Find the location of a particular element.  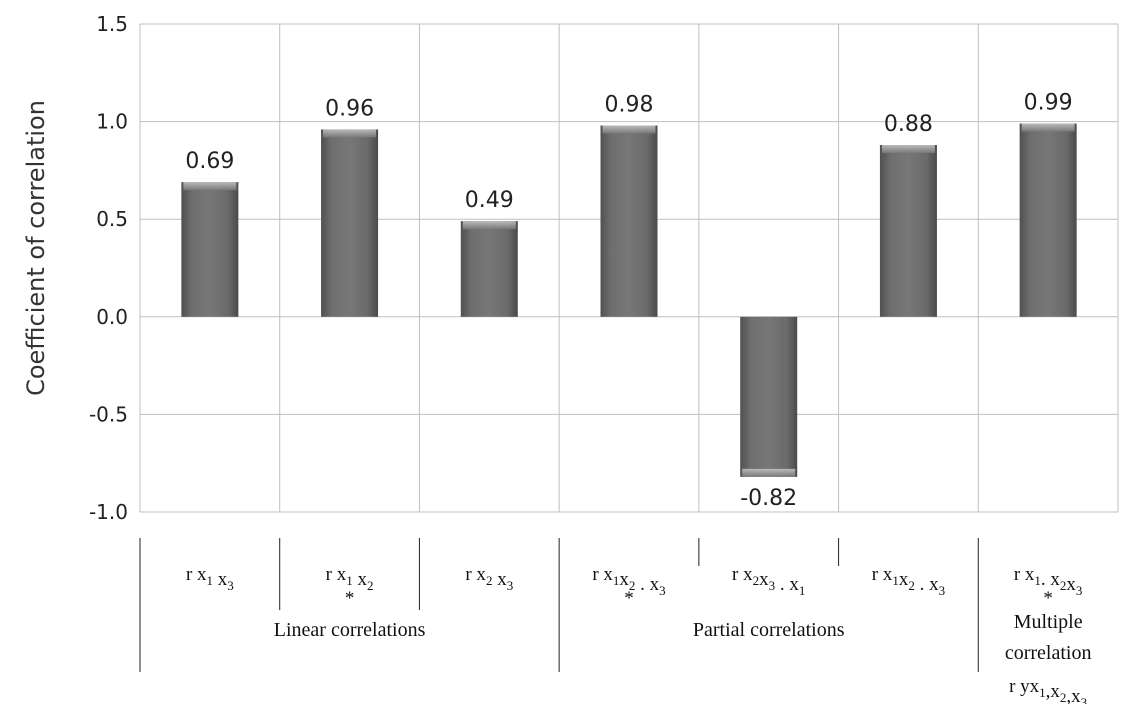

data-label: -0.82 is located at coordinates (768, 498).